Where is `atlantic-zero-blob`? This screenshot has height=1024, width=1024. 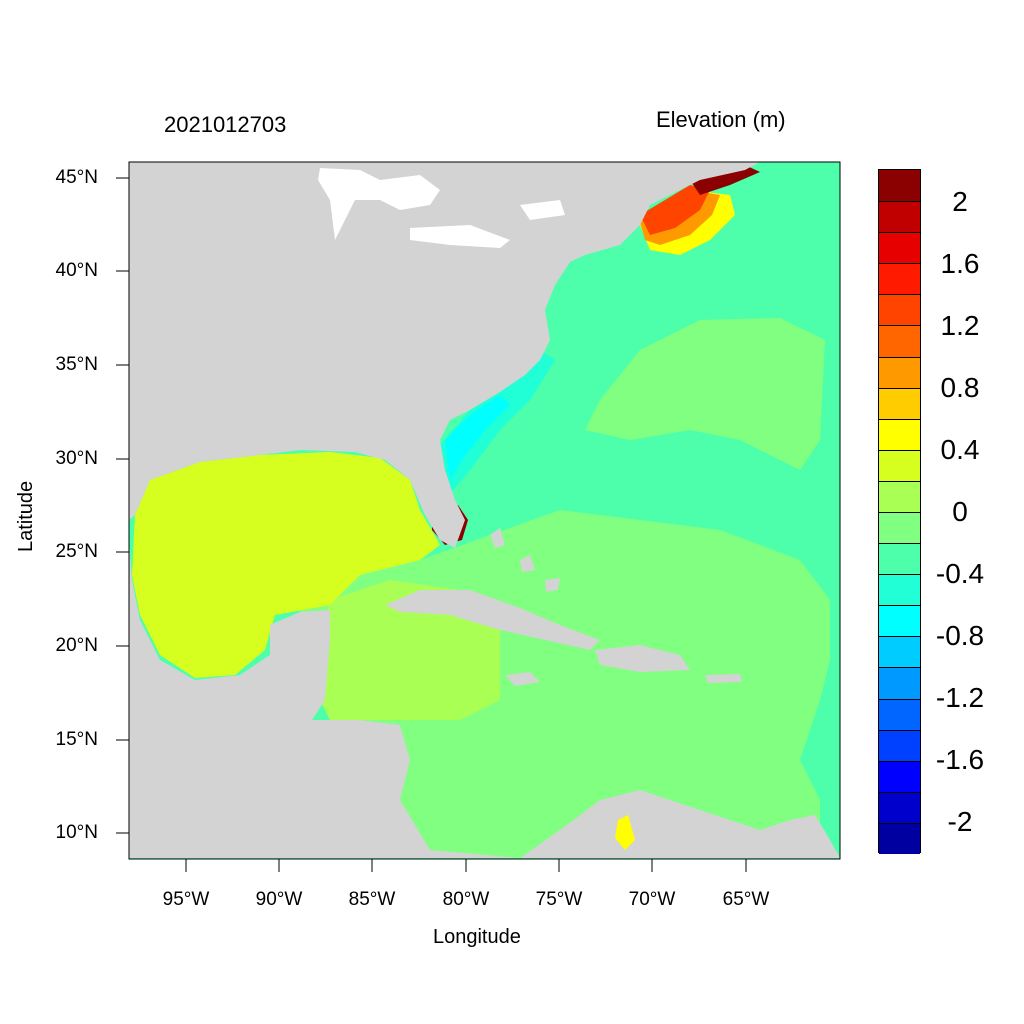
atlantic-zero-blob is located at coordinates (705, 394).